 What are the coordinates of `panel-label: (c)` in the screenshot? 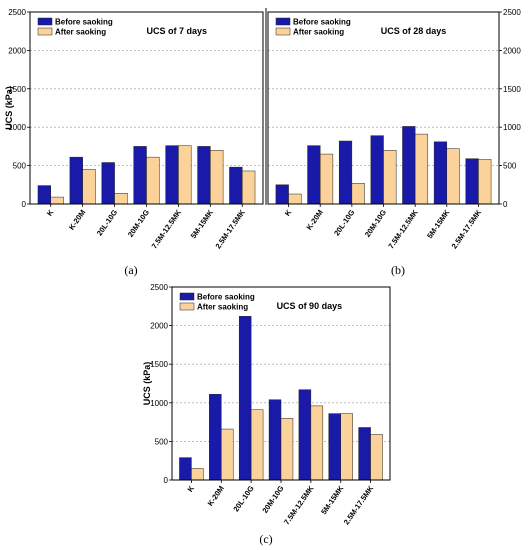 It's located at (265, 539).